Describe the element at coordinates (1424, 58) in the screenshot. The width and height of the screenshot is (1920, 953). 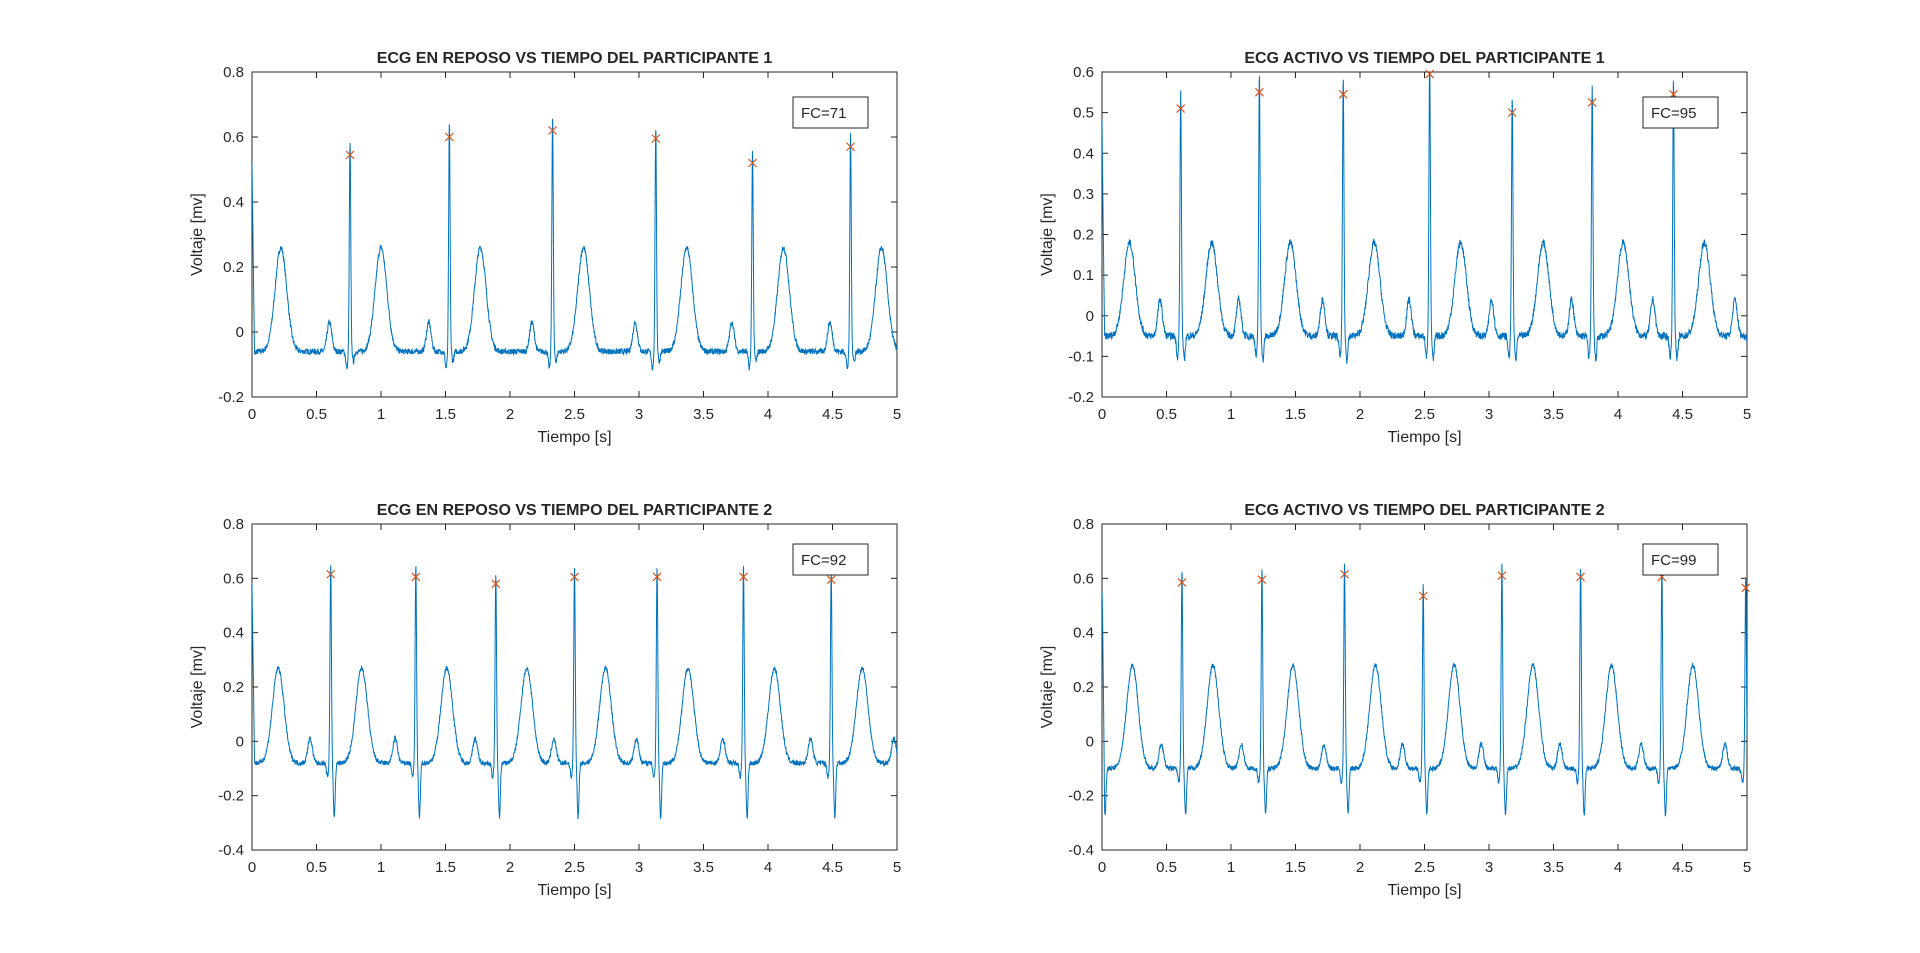
I see `chart-title: ECG ACTIVO VS TIEMPO DEL PARTICIPANTE 1` at that location.